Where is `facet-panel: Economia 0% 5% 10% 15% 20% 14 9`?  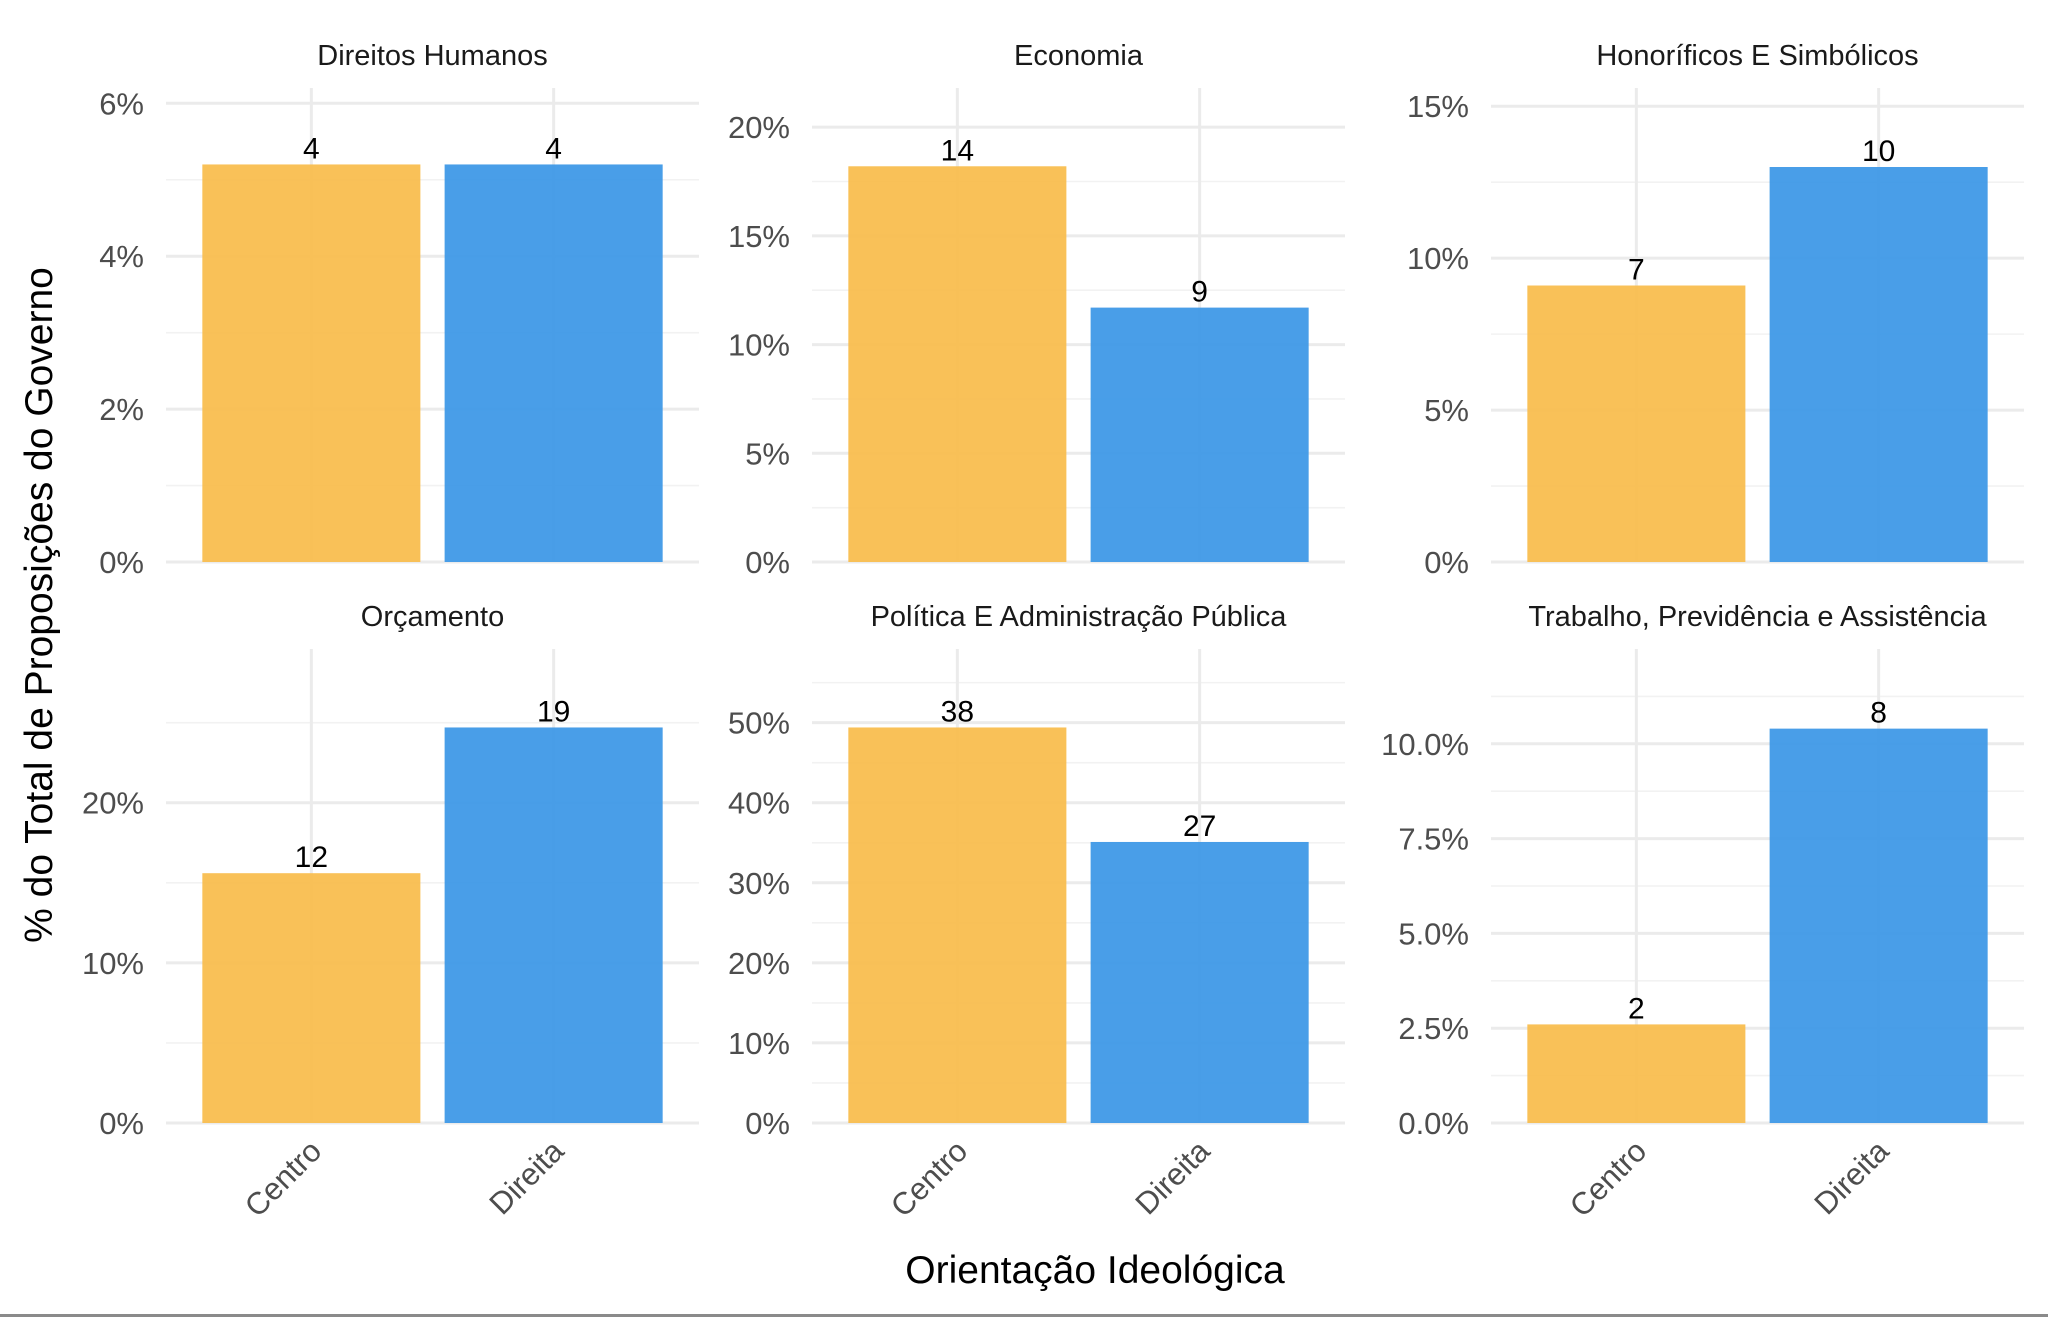 facet-panel: Economia 0% 5% 10% 15% 20% 14 9 is located at coordinates (1036, 310).